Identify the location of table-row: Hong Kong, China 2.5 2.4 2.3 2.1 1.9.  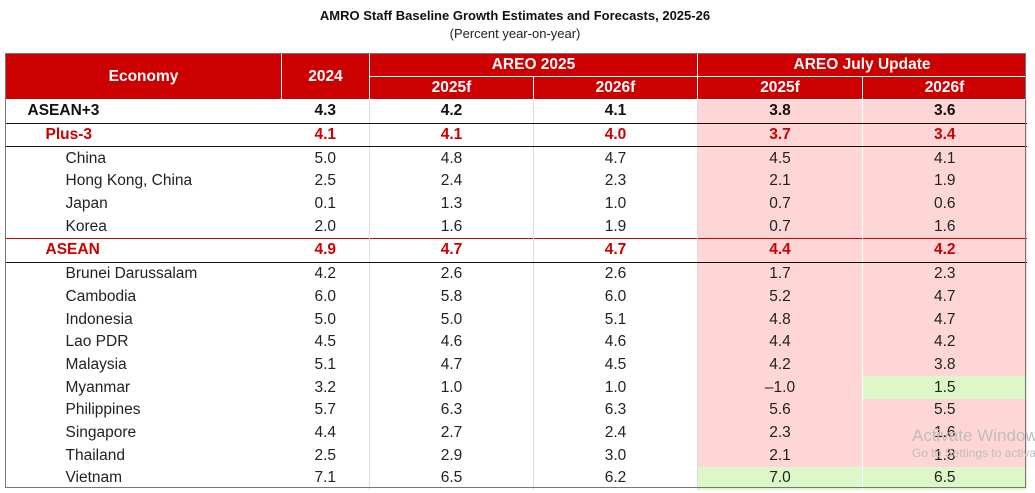
(516, 181).